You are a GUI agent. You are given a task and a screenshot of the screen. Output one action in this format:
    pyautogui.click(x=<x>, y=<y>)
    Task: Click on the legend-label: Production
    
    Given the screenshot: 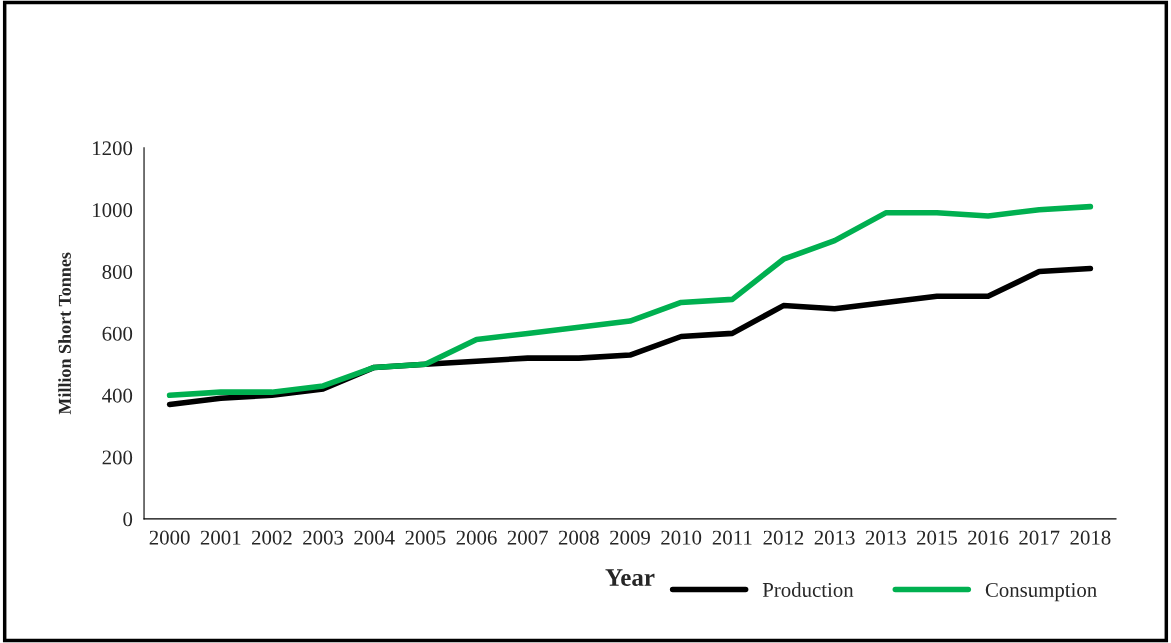 What is the action you would take?
    pyautogui.click(x=808, y=589)
    